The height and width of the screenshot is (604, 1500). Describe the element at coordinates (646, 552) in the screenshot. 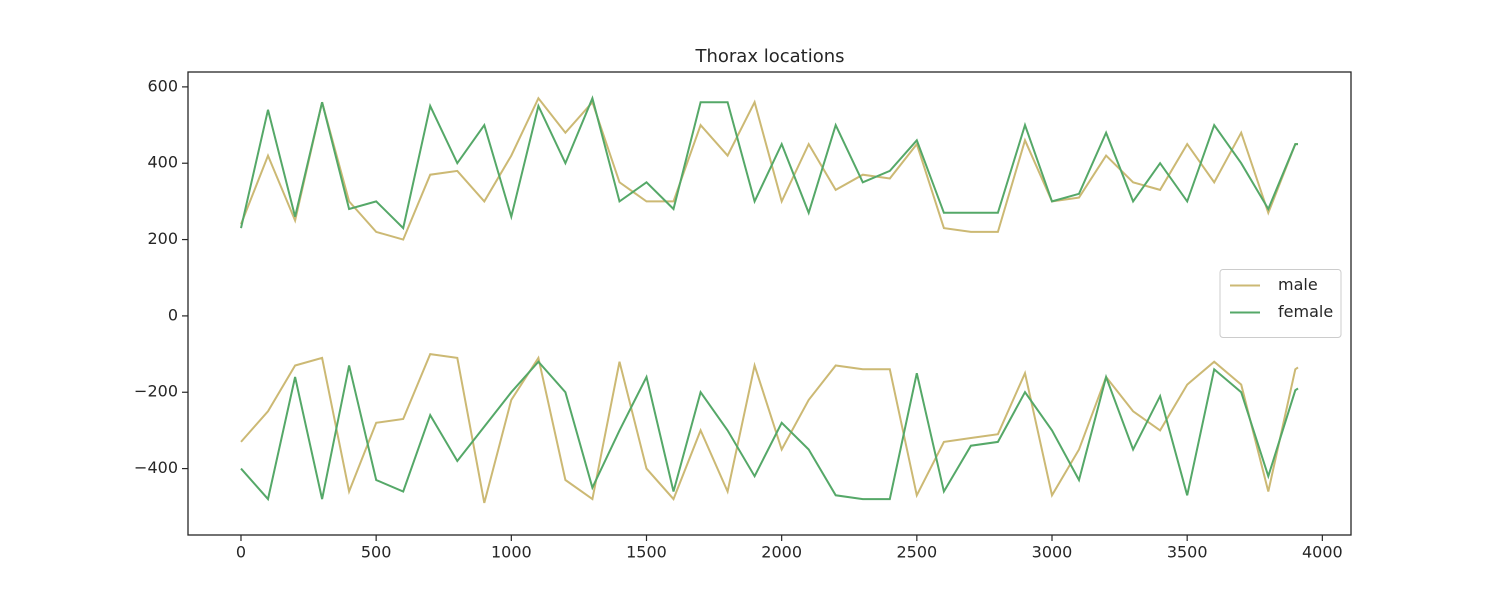

I see `x-tick-label: 1500` at that location.